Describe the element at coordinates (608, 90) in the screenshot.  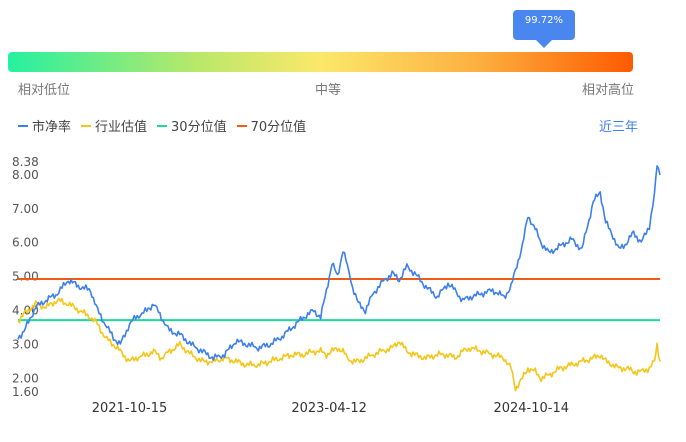
I see `gauge-high-label: 相对高位` at that location.